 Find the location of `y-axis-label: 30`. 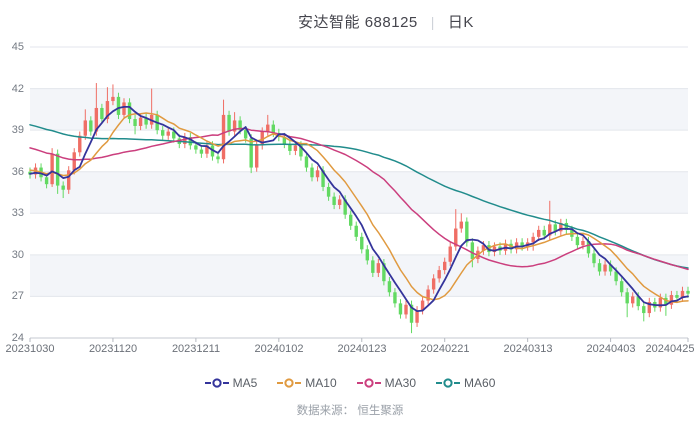

y-axis-label: 30 is located at coordinates (17, 254).